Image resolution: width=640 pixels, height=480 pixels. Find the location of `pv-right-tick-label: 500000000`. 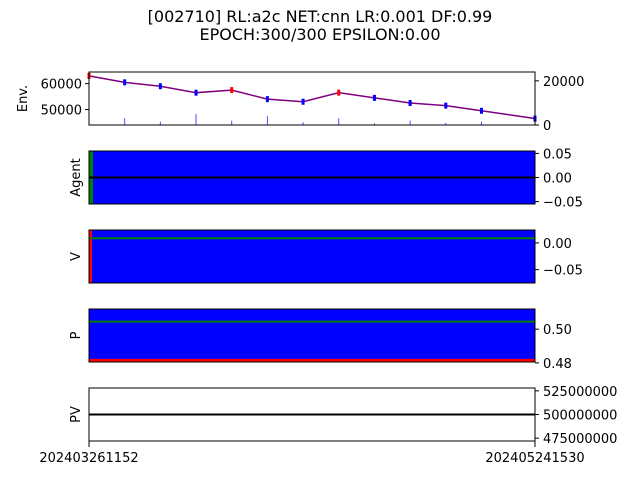

pv-right-tick-label: 500000000 is located at coordinates (580, 416).